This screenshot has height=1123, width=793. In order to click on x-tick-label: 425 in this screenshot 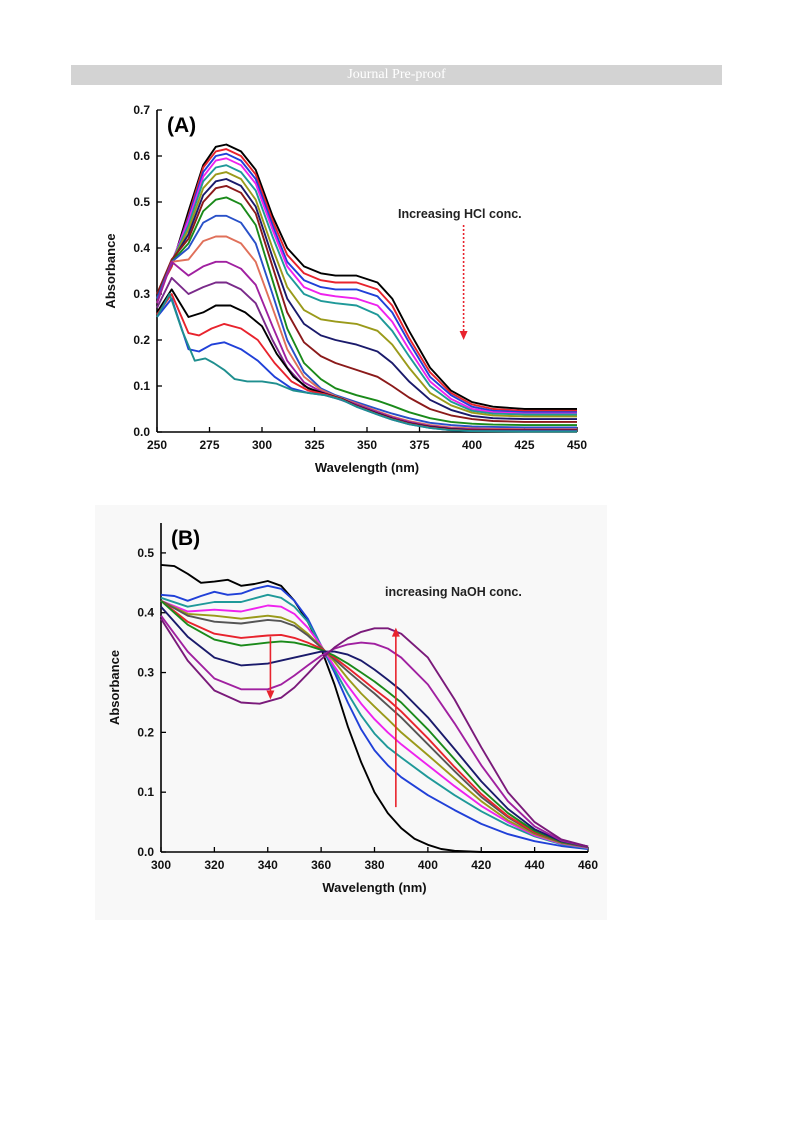, I will do `click(524, 445)`.